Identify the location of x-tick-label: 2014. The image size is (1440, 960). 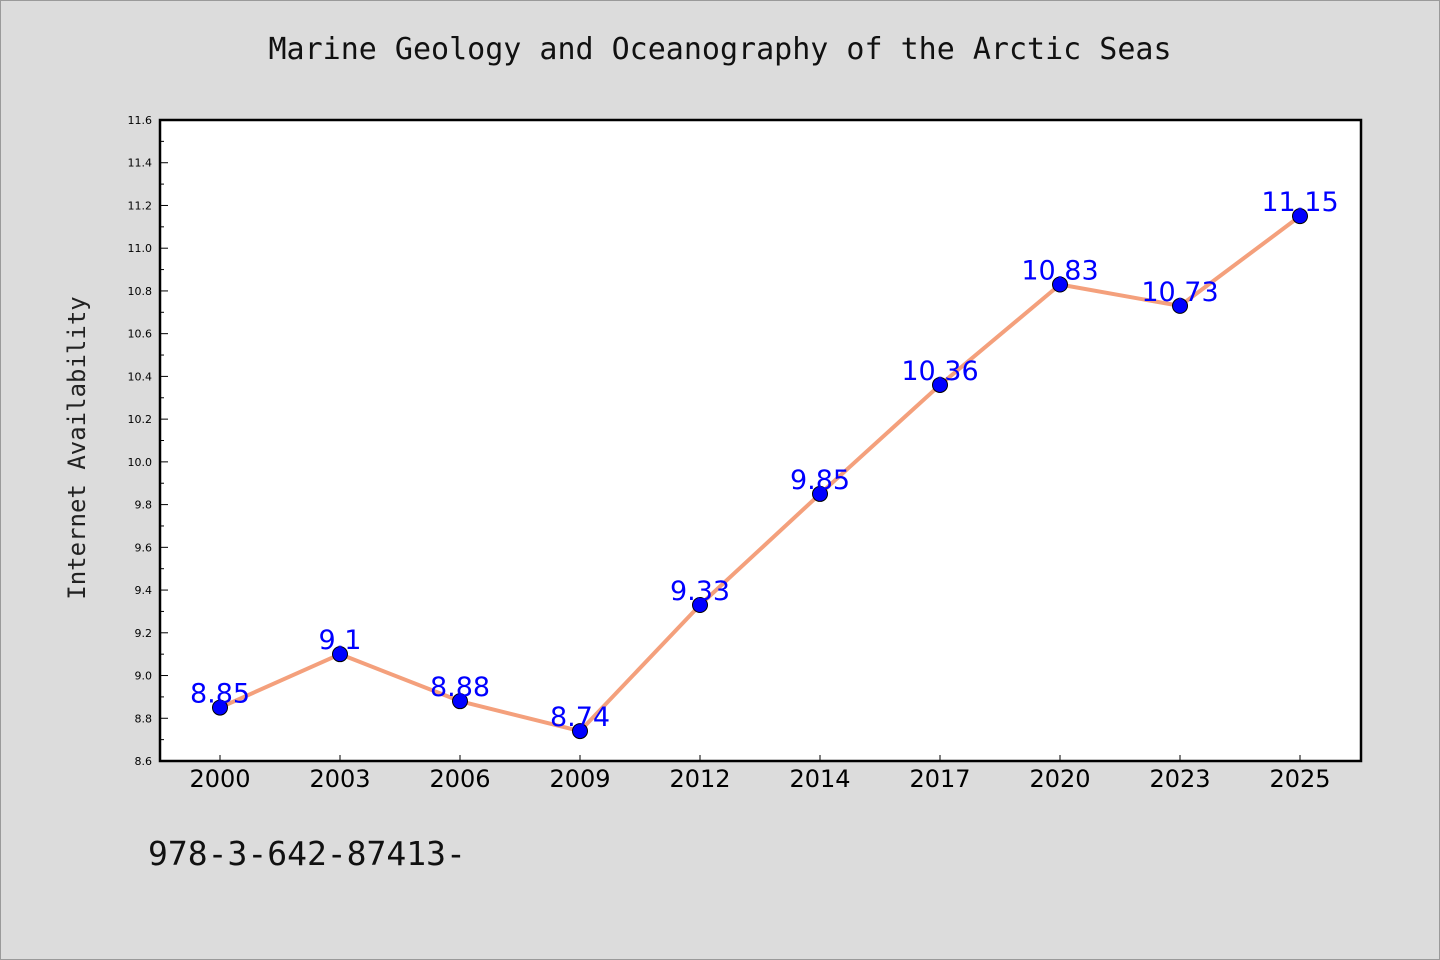
(819, 779).